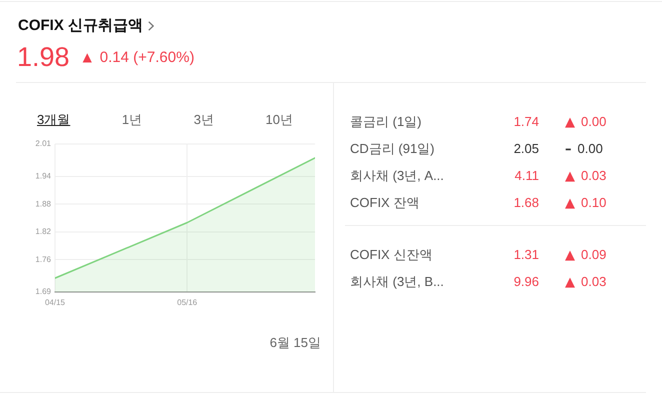  What do you see at coordinates (526, 121) in the screenshot?
I see `text: 1.74` at bounding box center [526, 121].